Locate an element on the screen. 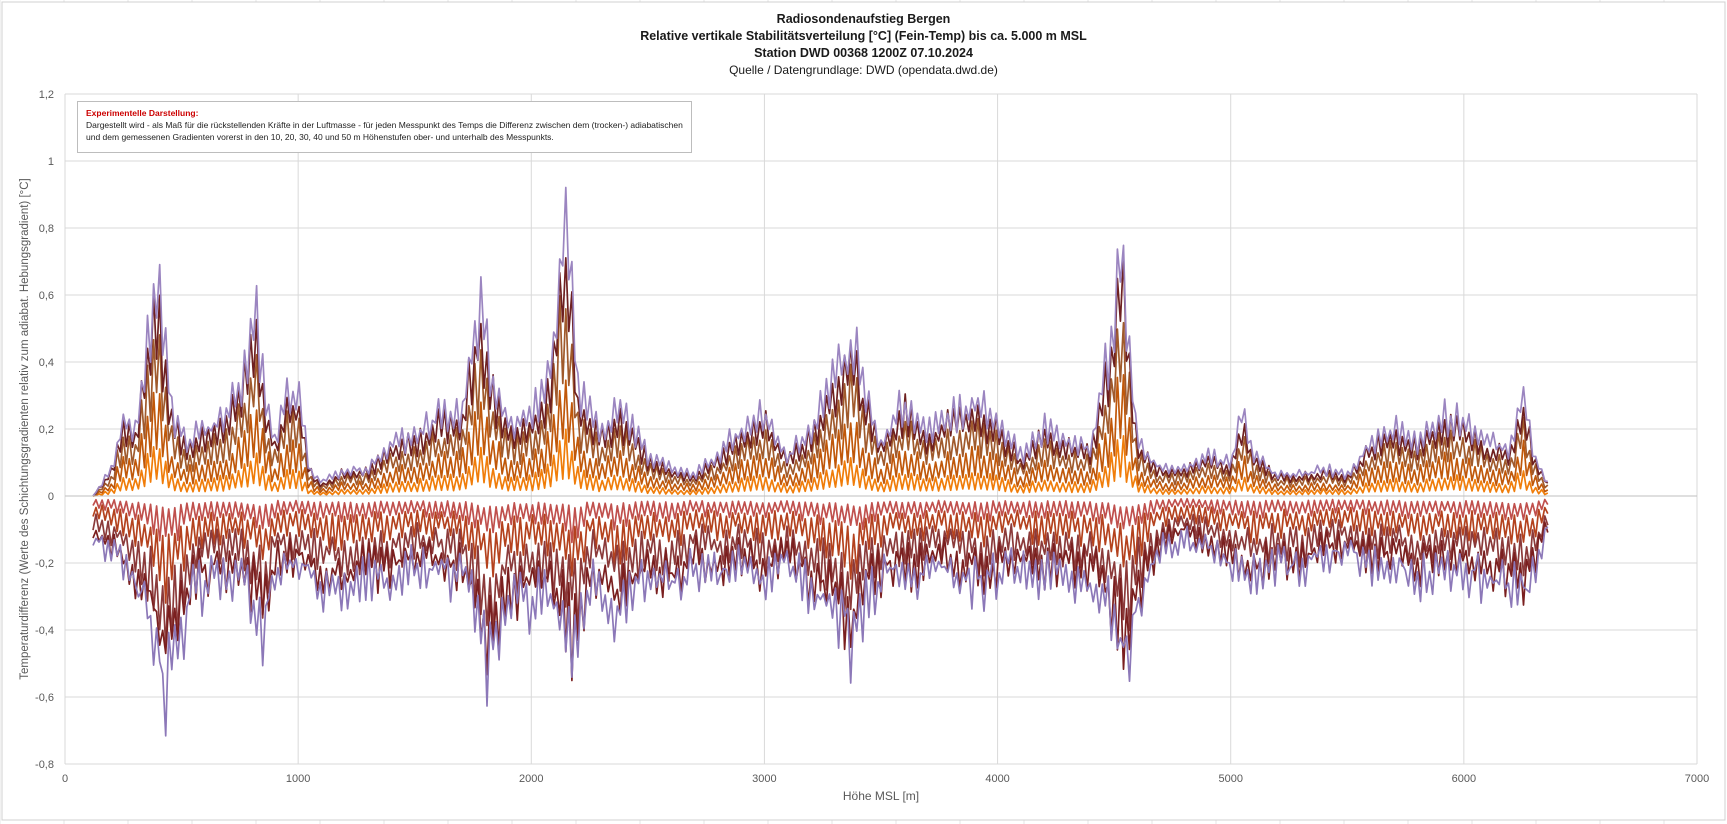  x-tick-label: 3000 is located at coordinates (764, 779).